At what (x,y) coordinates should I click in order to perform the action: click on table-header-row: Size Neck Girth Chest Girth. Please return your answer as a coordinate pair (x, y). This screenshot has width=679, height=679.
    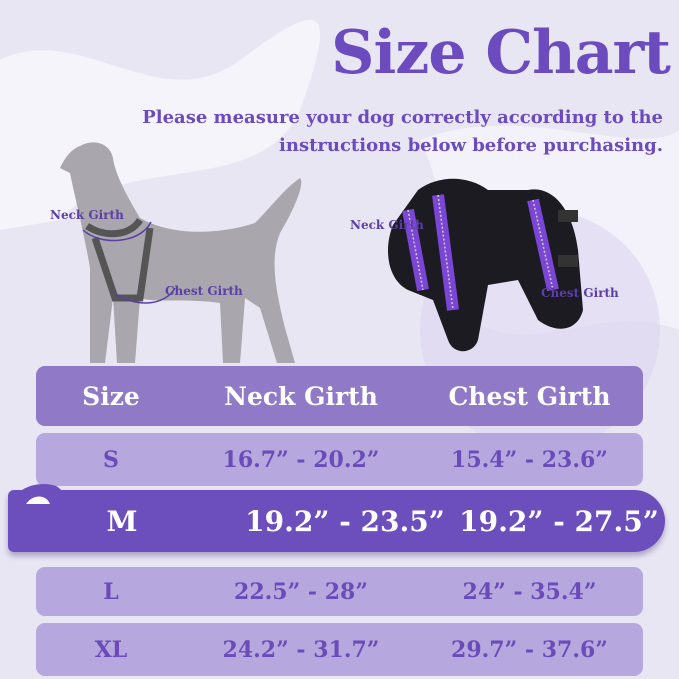
    Looking at the image, I should click on (339, 396).